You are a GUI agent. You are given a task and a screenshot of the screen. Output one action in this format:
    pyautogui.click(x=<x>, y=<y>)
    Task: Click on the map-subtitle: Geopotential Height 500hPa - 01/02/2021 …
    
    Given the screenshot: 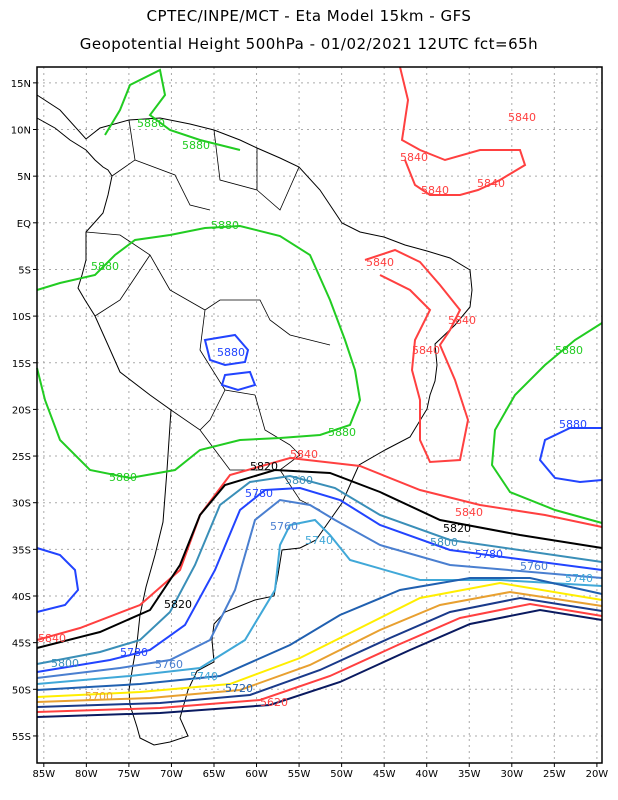 What is the action you would take?
    pyautogui.click(x=309, y=44)
    